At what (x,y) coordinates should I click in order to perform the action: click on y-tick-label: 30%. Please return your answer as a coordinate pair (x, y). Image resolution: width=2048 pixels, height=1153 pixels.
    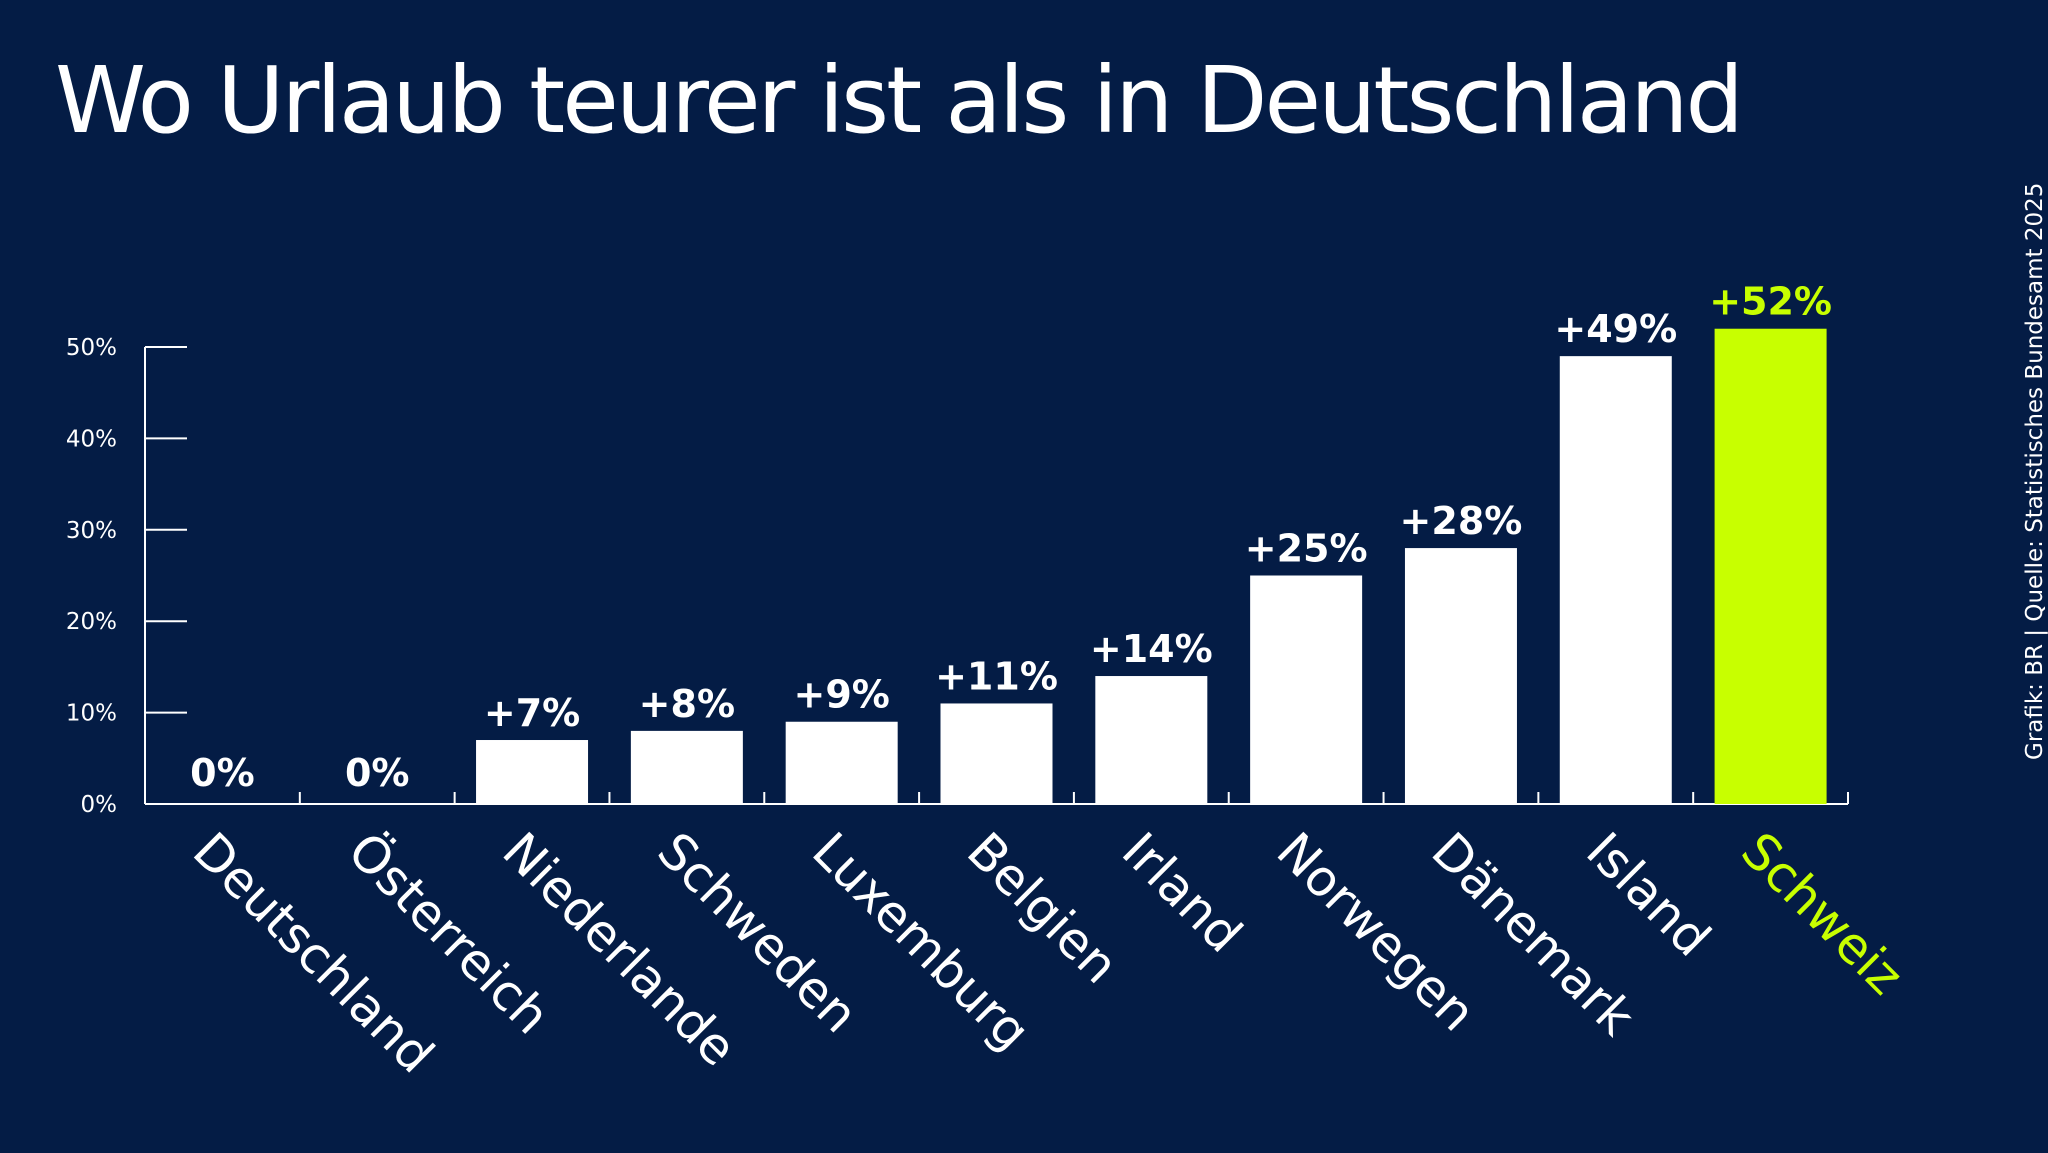
    Looking at the image, I should click on (91, 531).